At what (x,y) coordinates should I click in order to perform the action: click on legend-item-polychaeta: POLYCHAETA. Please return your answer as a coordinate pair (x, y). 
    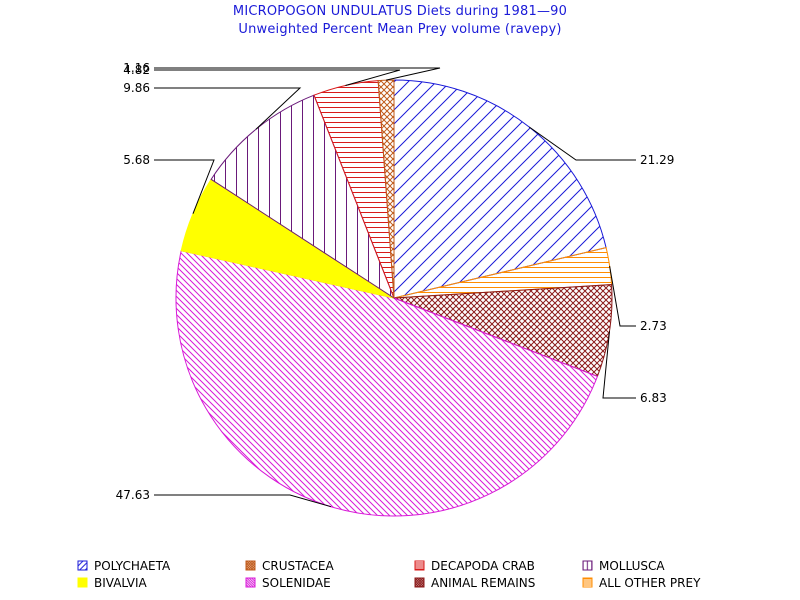
    Looking at the image, I should click on (124, 566).